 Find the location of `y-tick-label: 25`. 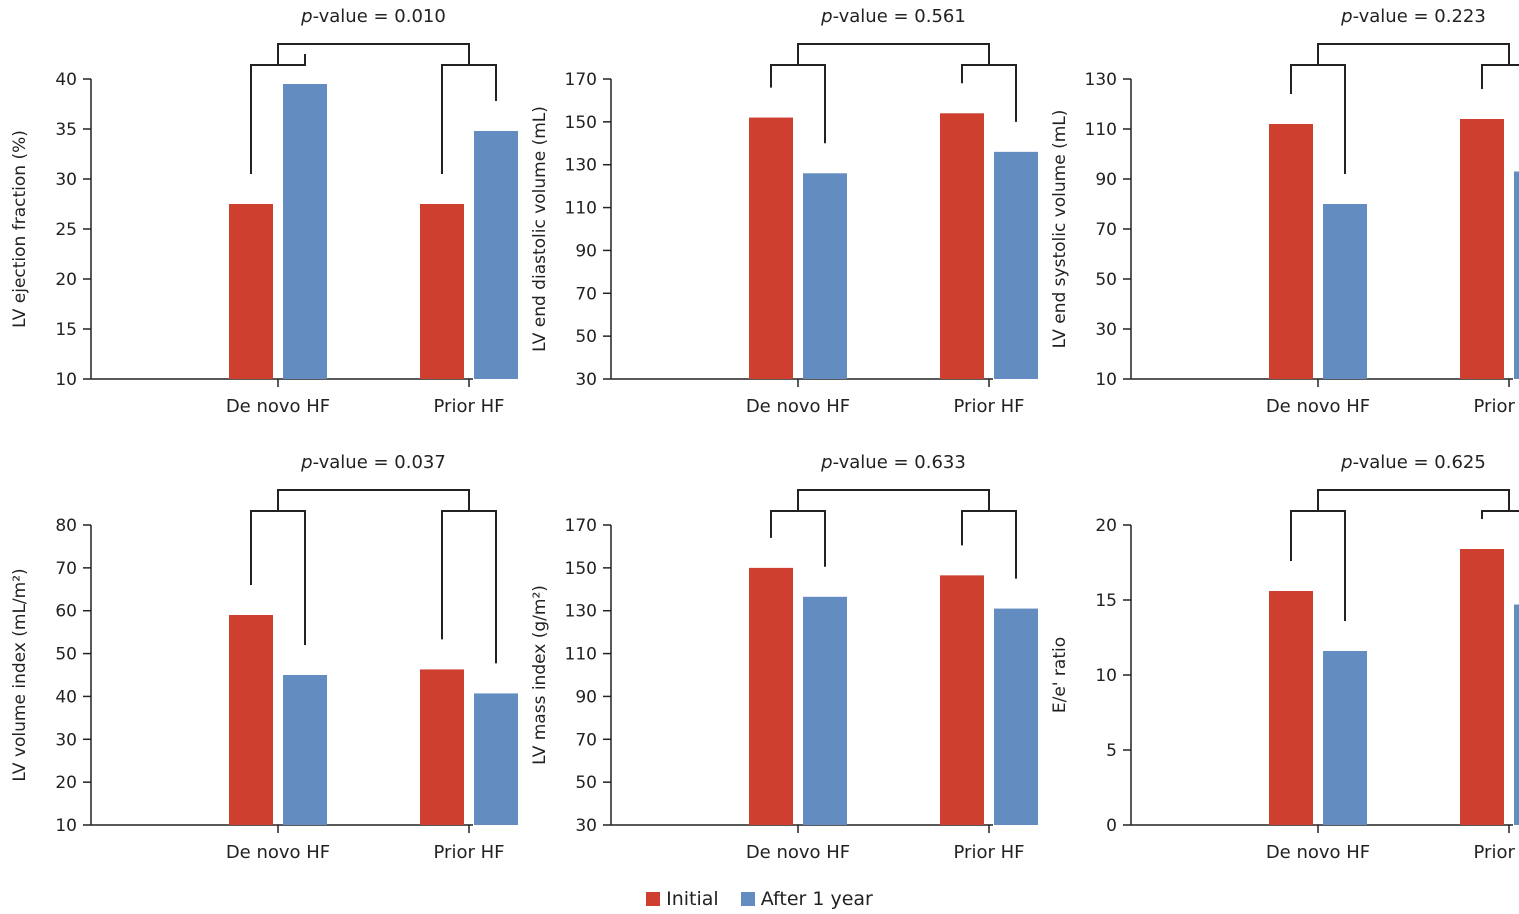

y-tick-label: 25 is located at coordinates (66, 230).